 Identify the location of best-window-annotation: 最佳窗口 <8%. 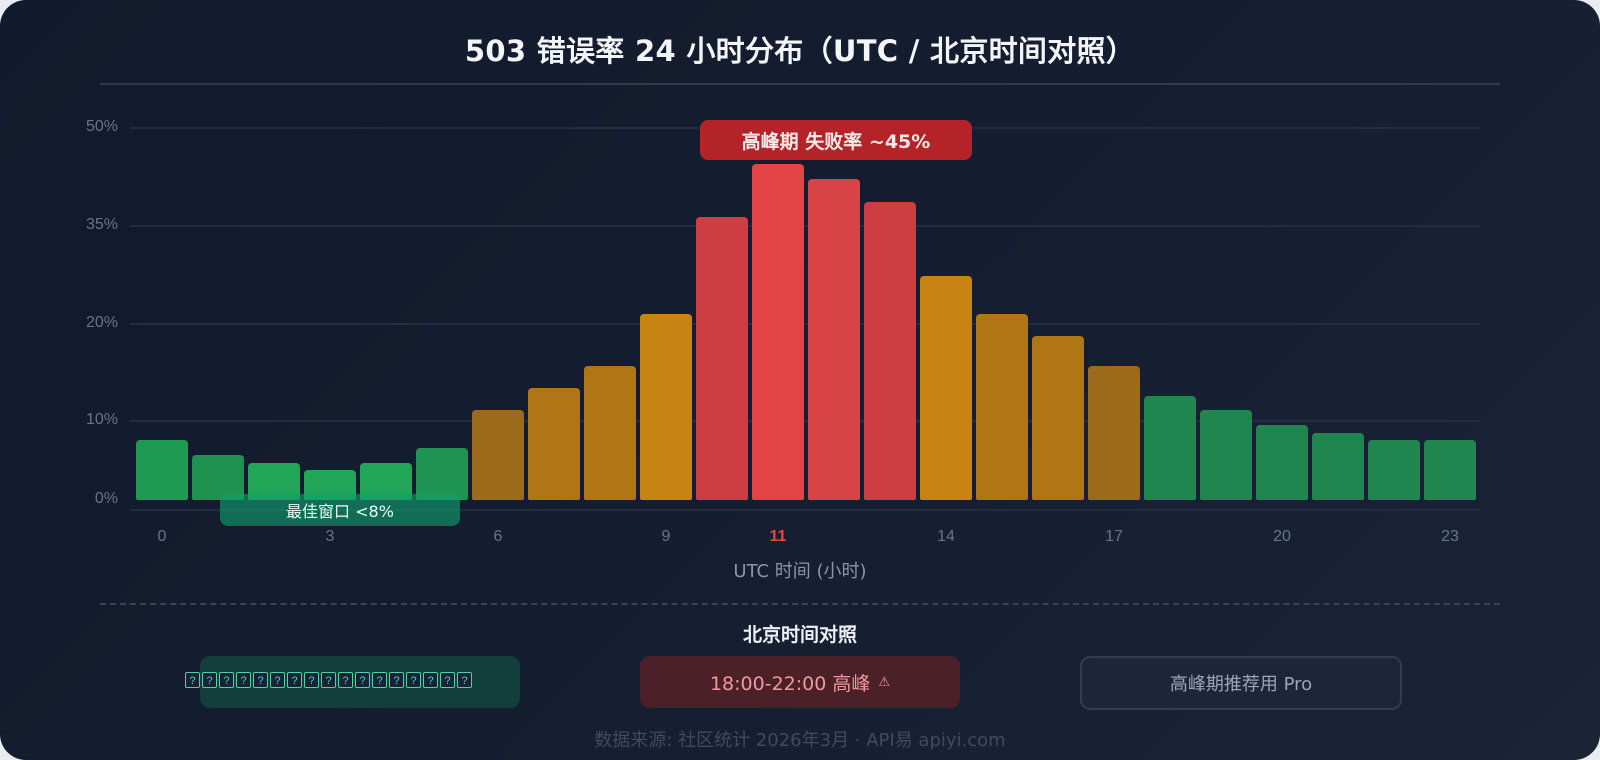
(340, 510).